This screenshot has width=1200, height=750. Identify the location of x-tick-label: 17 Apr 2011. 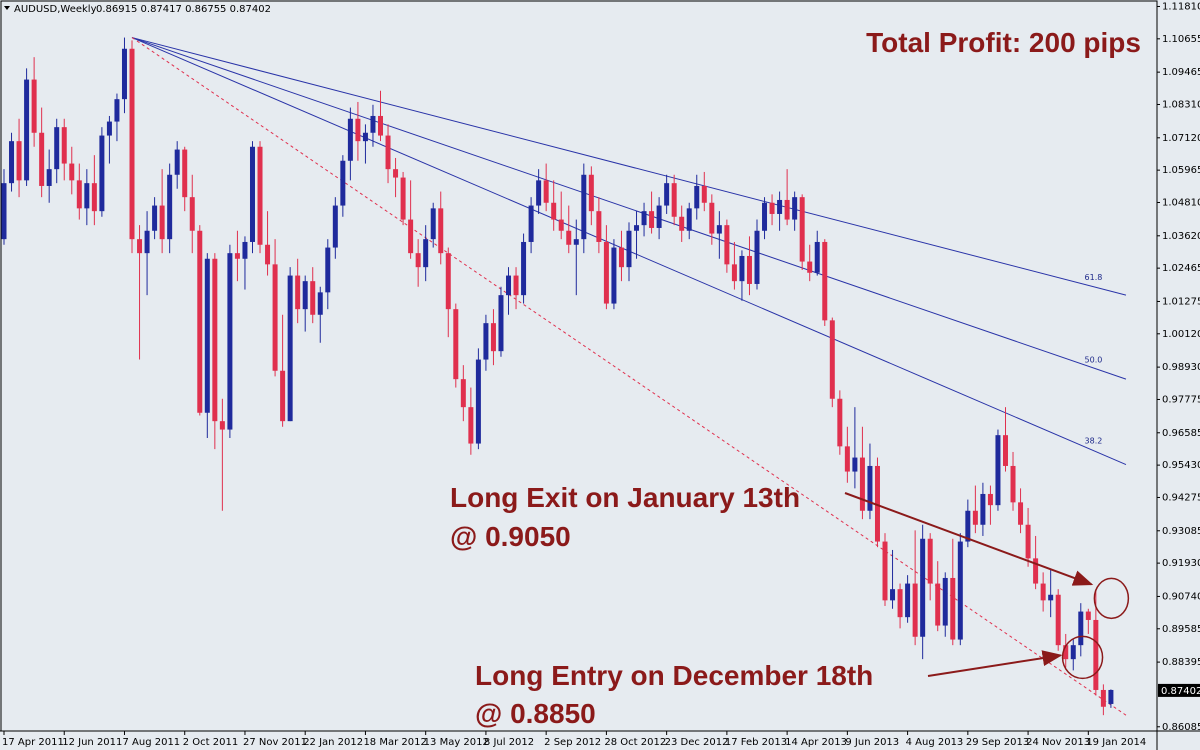
(33, 742).